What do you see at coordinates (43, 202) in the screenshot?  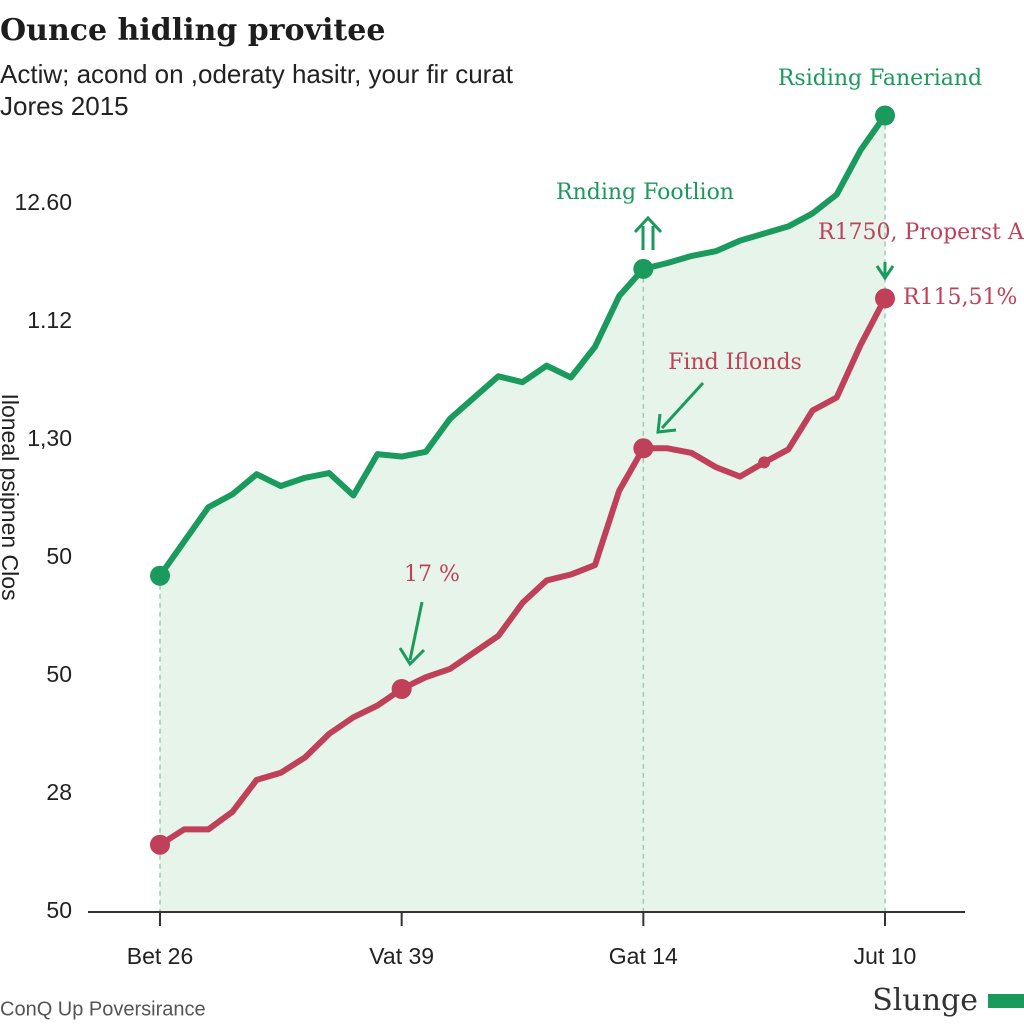 I see `y-tick-label: 12.60` at bounding box center [43, 202].